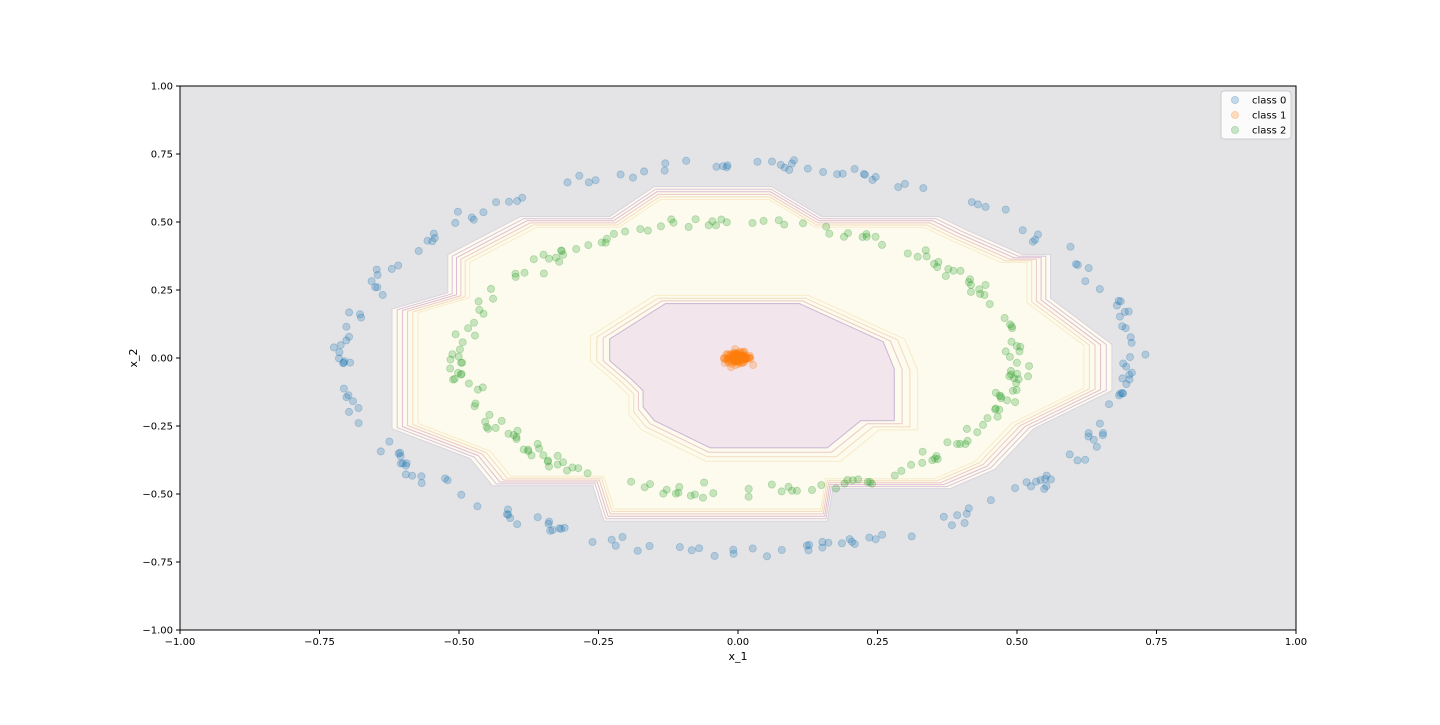 The width and height of the screenshot is (1440, 725). I want to click on legend-marker, so click(1235, 100).